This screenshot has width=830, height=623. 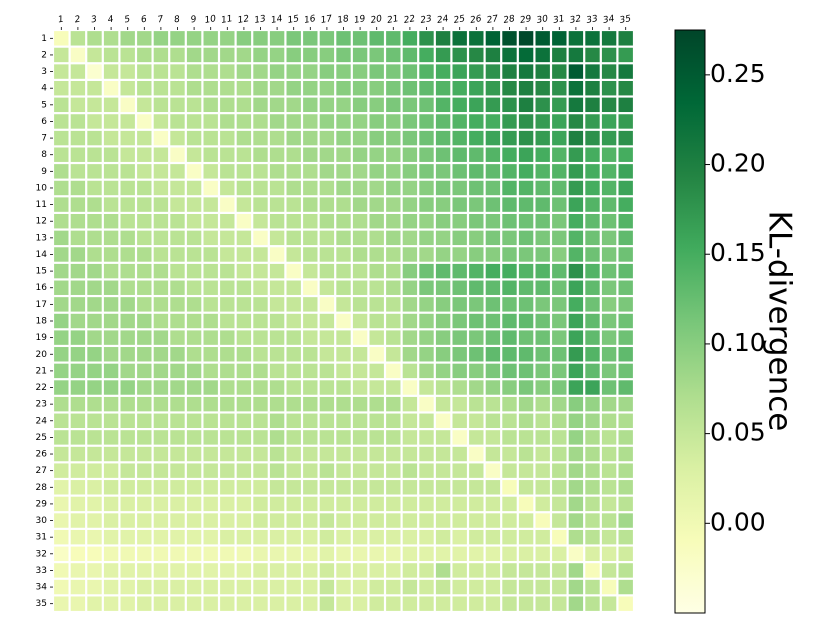 I want to click on heatmap-cell-r2-c28, so click(x=509, y=55).